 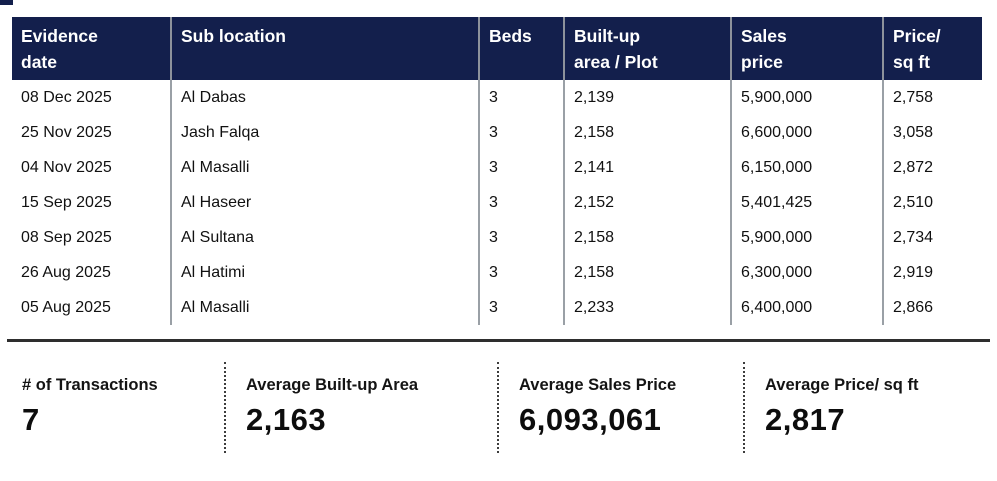 What do you see at coordinates (324, 97) in the screenshot?
I see `cell-sub-location: Al Dabas` at bounding box center [324, 97].